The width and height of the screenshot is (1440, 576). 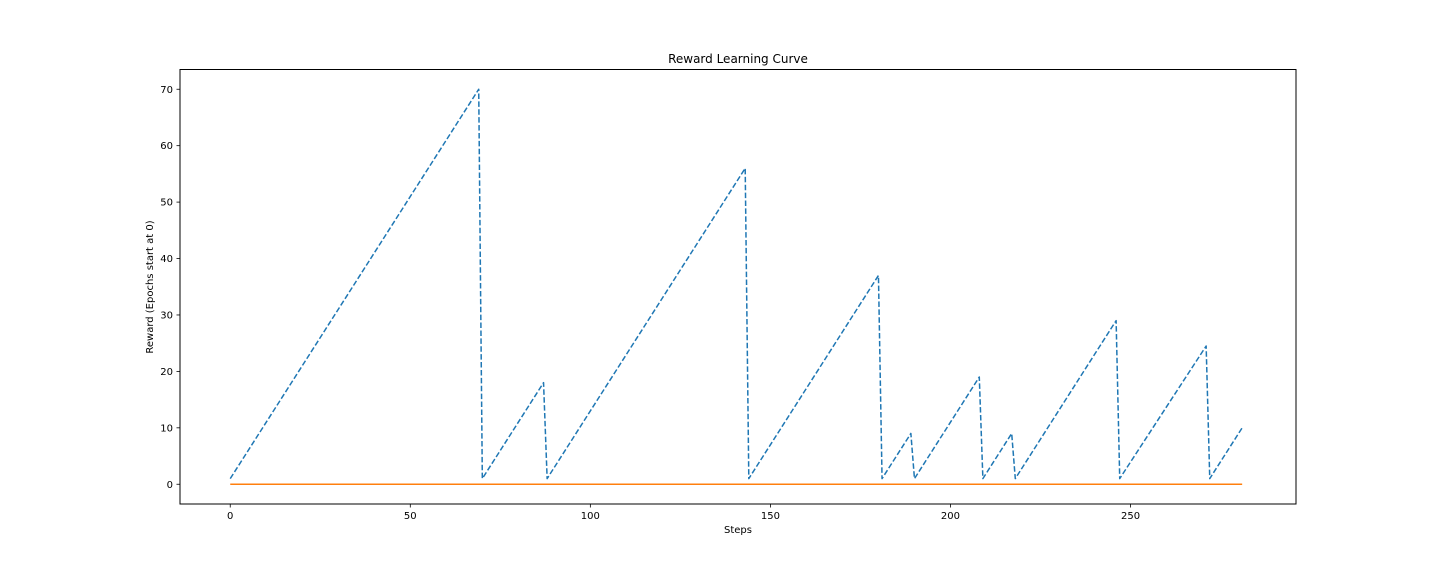 I want to click on y-axis-label: Reward (Epochs start at 0), so click(x=150, y=286).